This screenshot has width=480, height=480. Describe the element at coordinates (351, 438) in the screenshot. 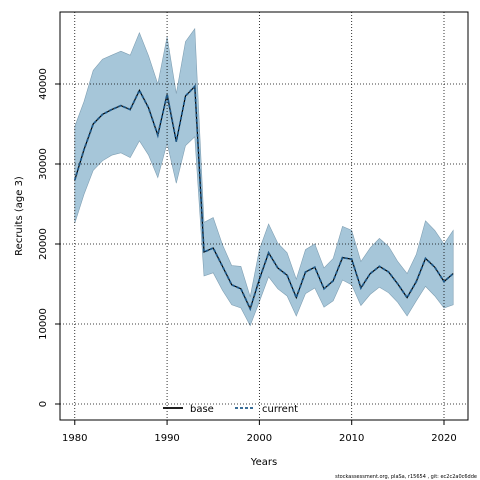

I see `x-tick-label: 2010` at that location.